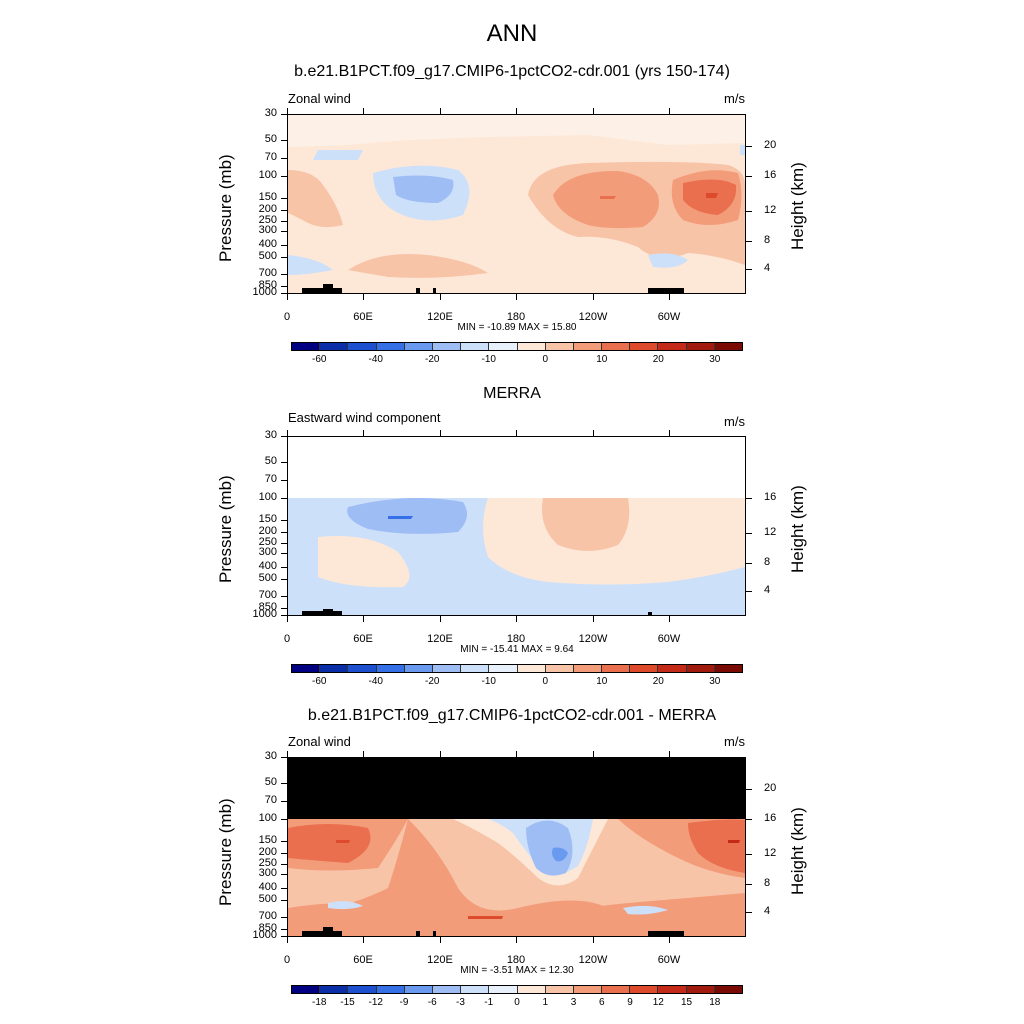 The height and width of the screenshot is (1024, 1024). I want to click on panel-1-colorbar-label: -10, so click(488, 359).